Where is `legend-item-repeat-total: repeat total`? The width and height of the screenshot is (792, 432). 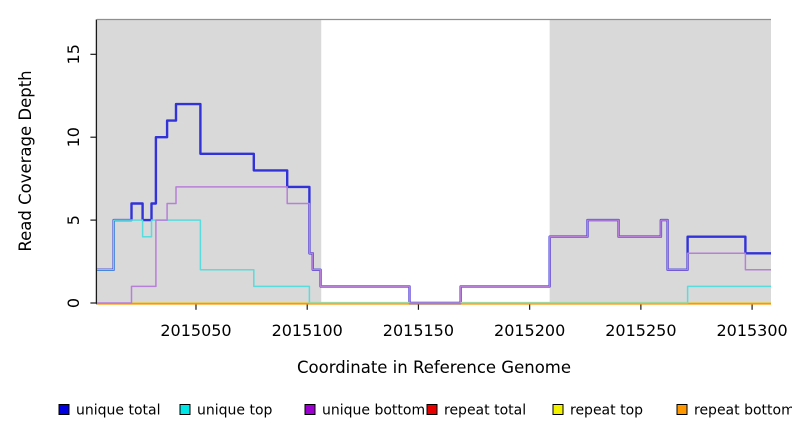
legend-item-repeat-total: repeat total is located at coordinates (476, 411).